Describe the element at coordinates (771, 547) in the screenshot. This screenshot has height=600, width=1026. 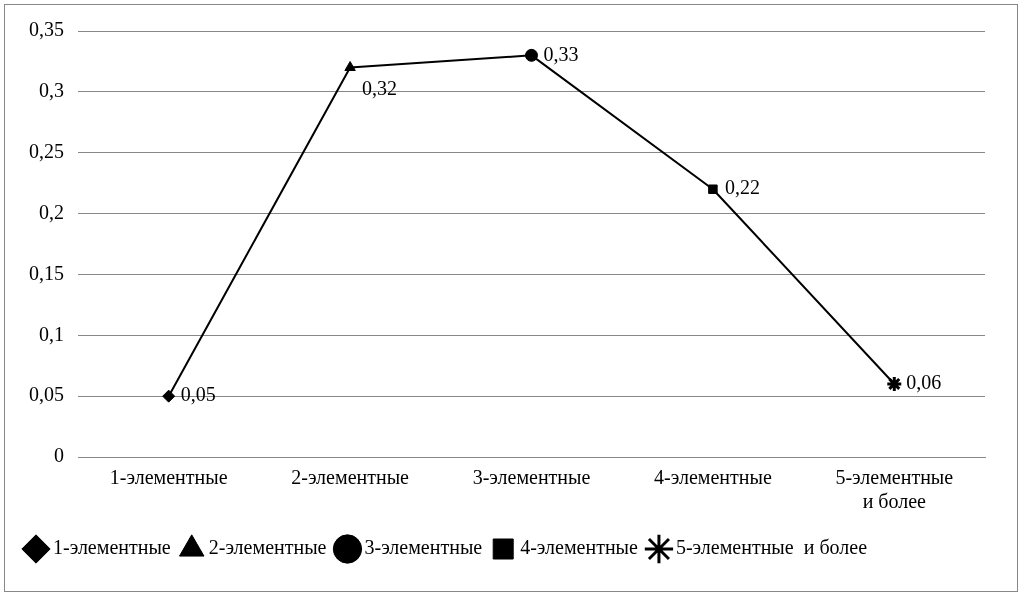
I see `legend-label: 5-элементные и более` at that location.